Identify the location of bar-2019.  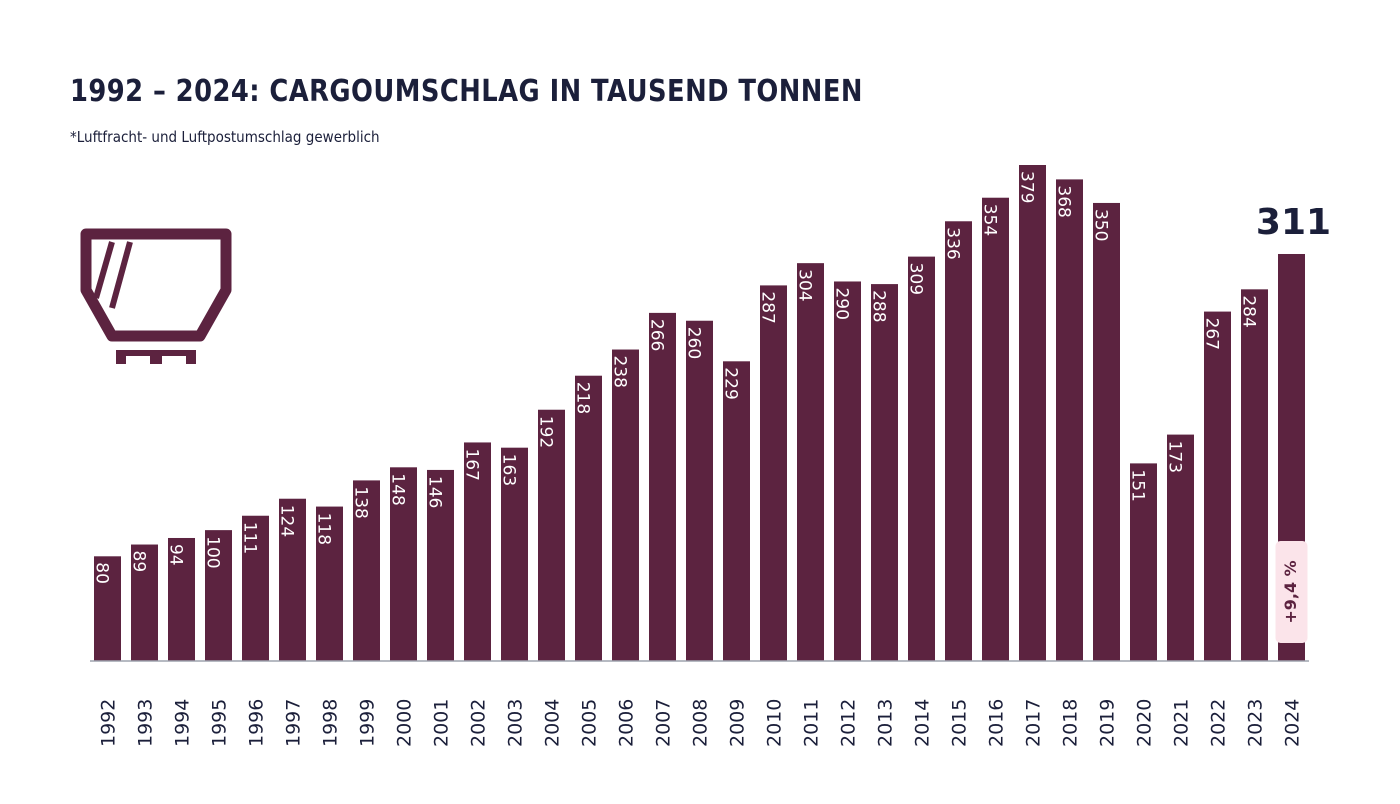
(1106, 431).